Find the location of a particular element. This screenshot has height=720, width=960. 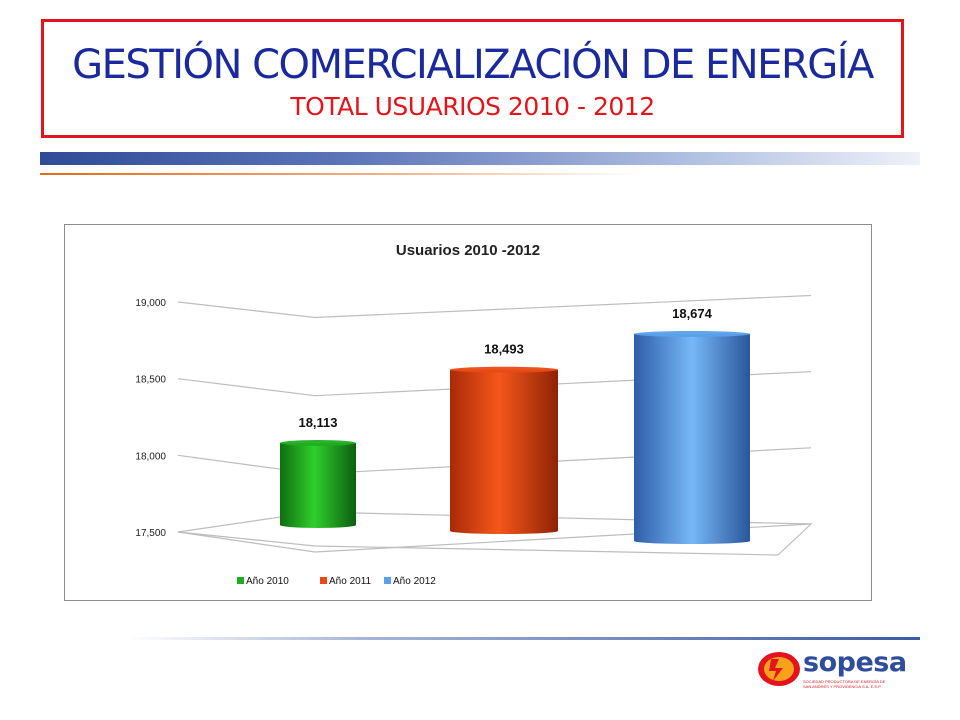

chart-title: Usuarios 2010 -2012 is located at coordinates (468, 250).